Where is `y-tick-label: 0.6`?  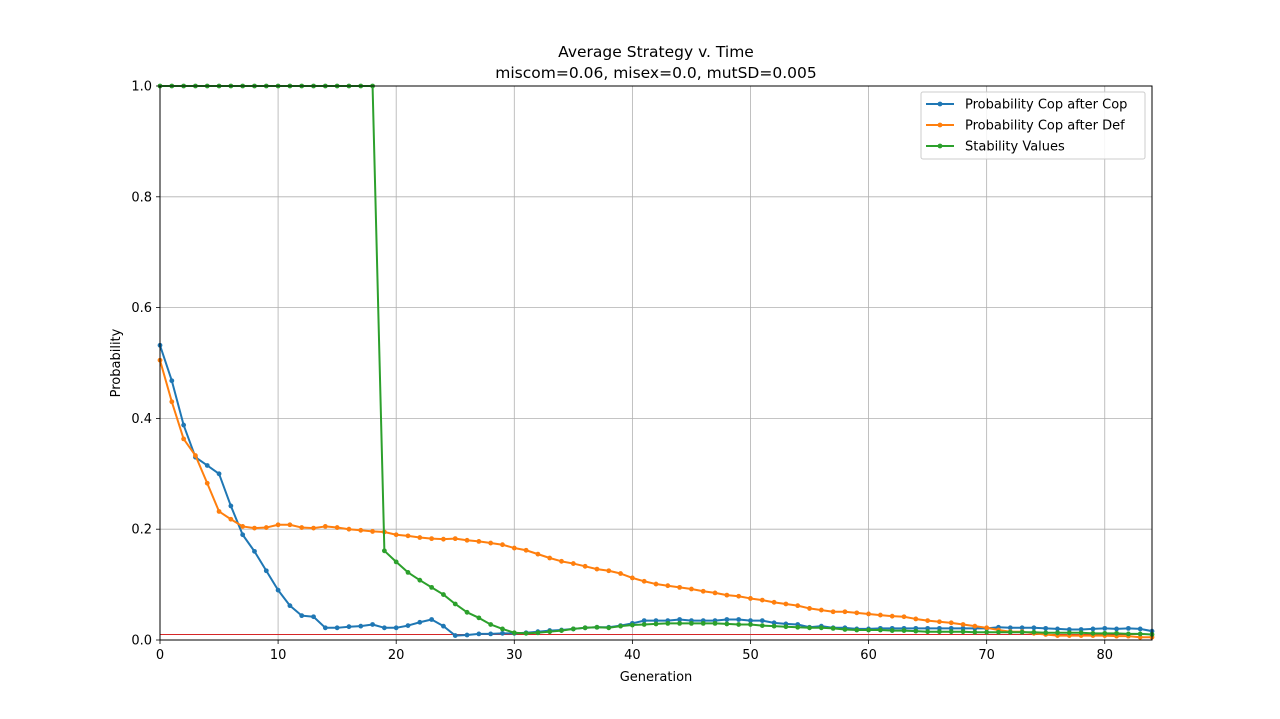
y-tick-label: 0.6 is located at coordinates (141, 308).